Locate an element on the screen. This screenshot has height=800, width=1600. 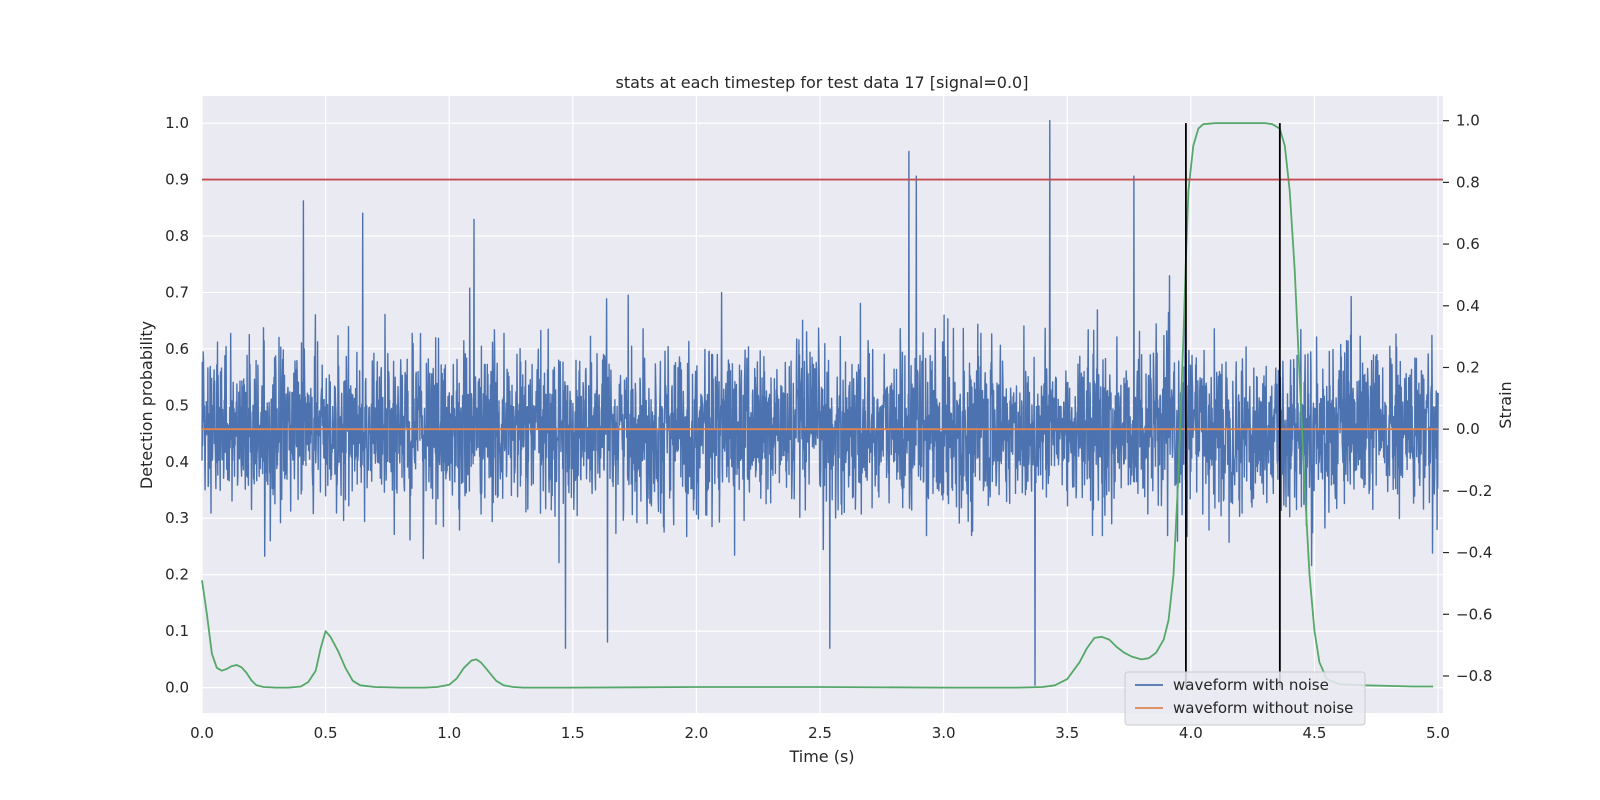
y-tick-label: 0.6 is located at coordinates (177, 349).